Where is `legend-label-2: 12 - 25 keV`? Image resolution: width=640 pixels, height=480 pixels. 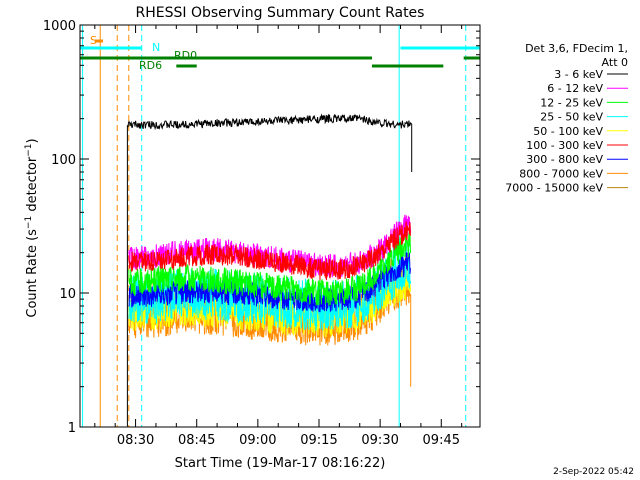
legend-label-2: 12 - 25 keV is located at coordinates (571, 102).